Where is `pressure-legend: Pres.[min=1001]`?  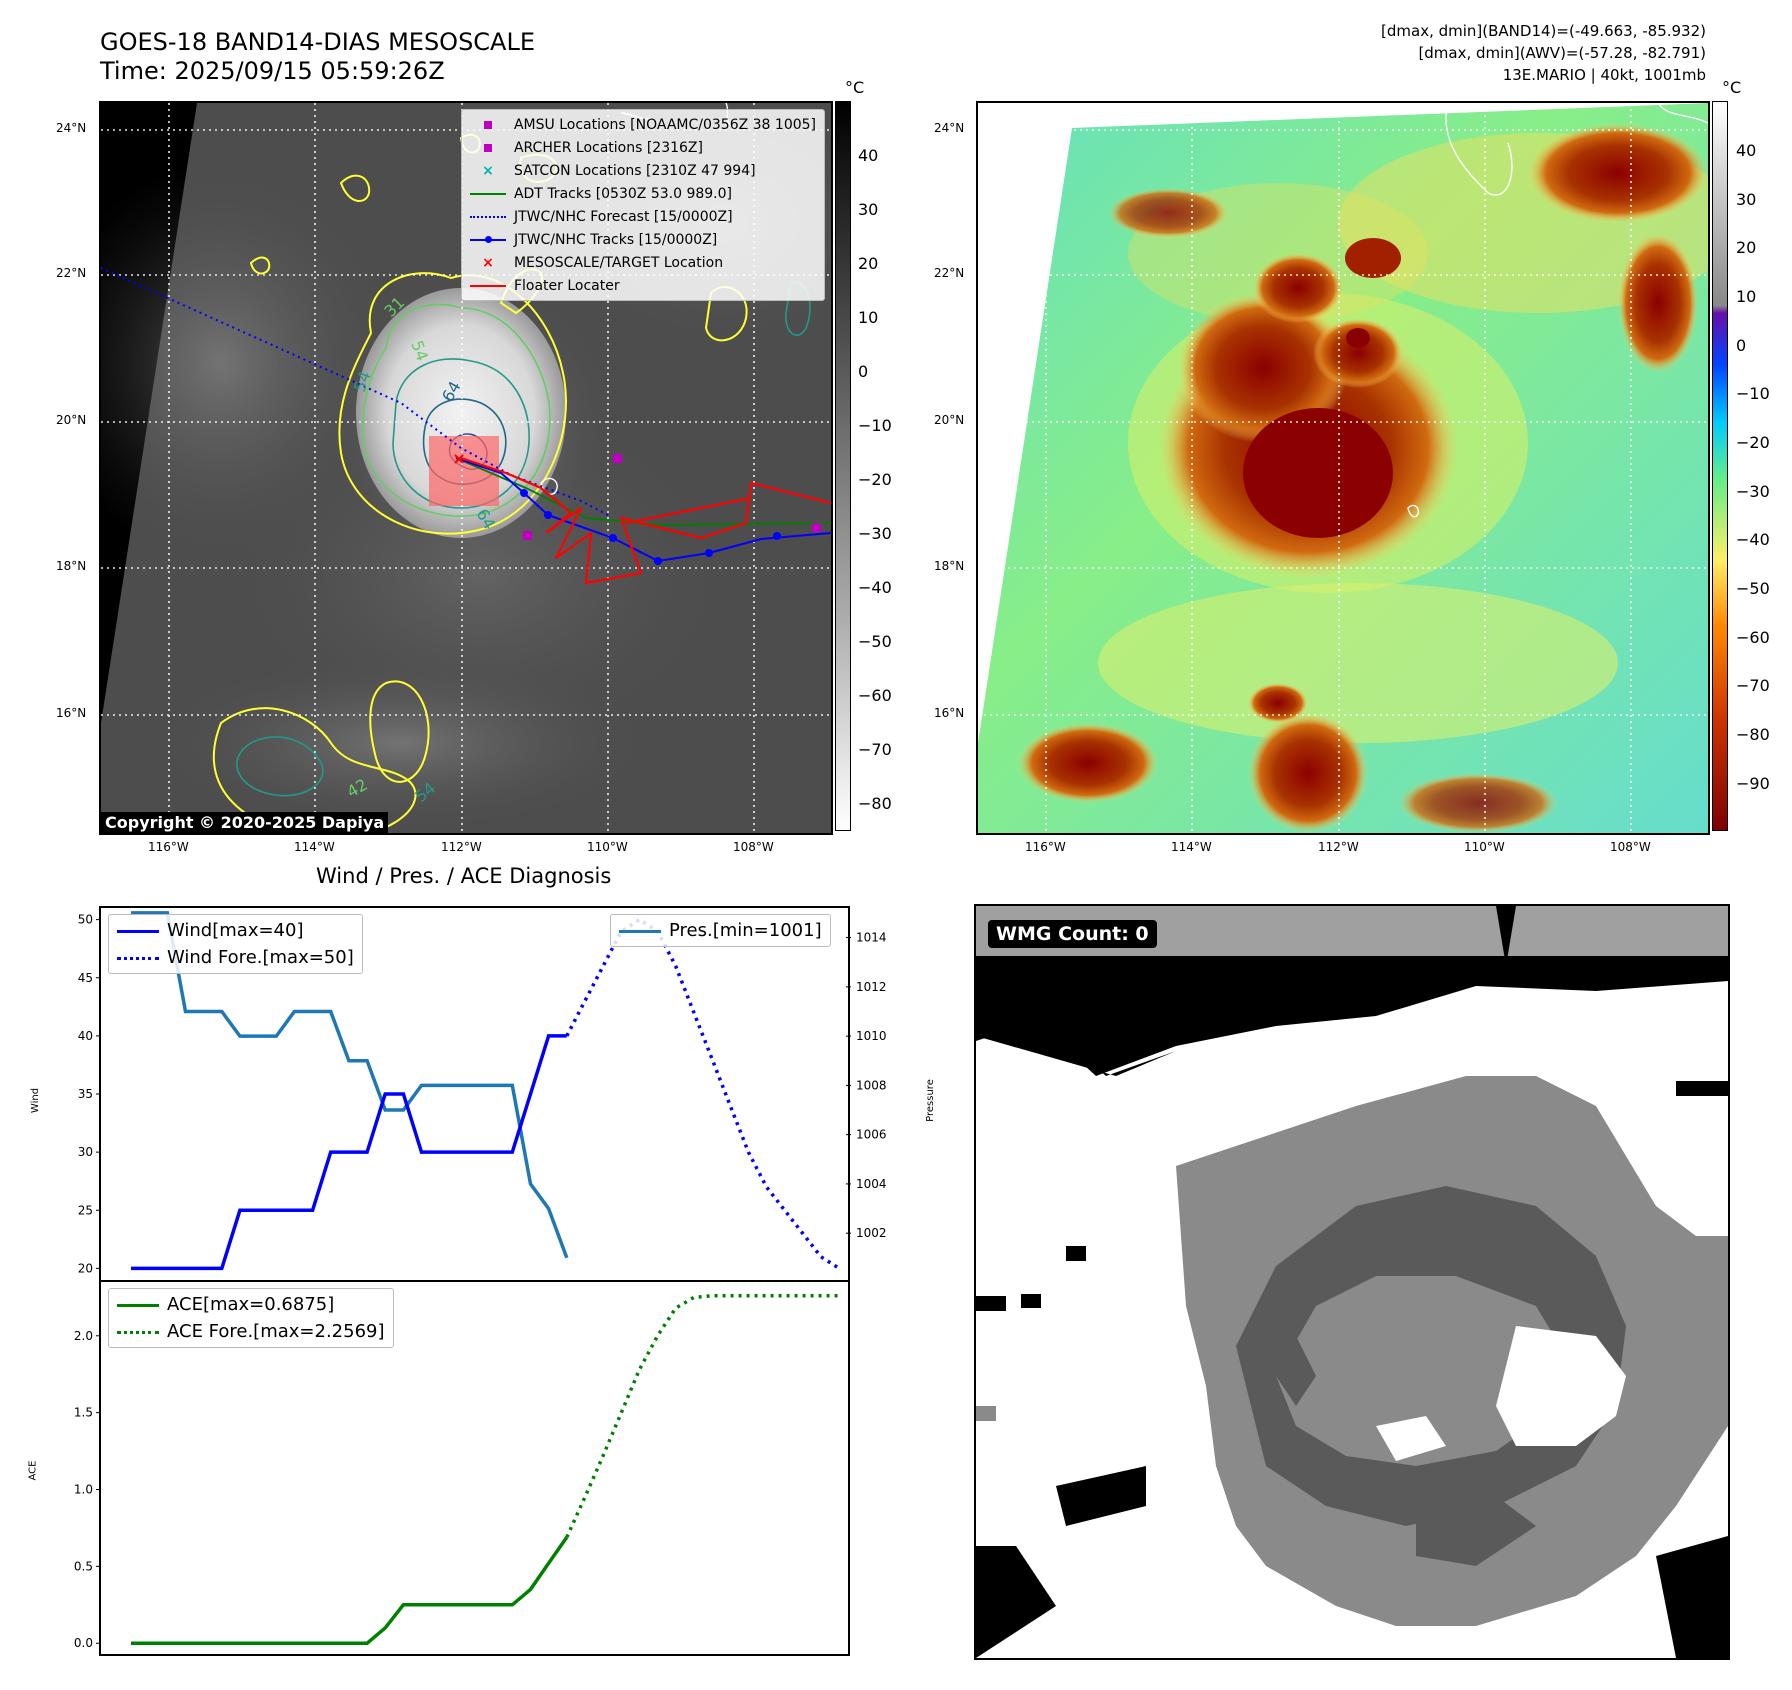 pressure-legend: Pres.[min=1001] is located at coordinates (720, 930).